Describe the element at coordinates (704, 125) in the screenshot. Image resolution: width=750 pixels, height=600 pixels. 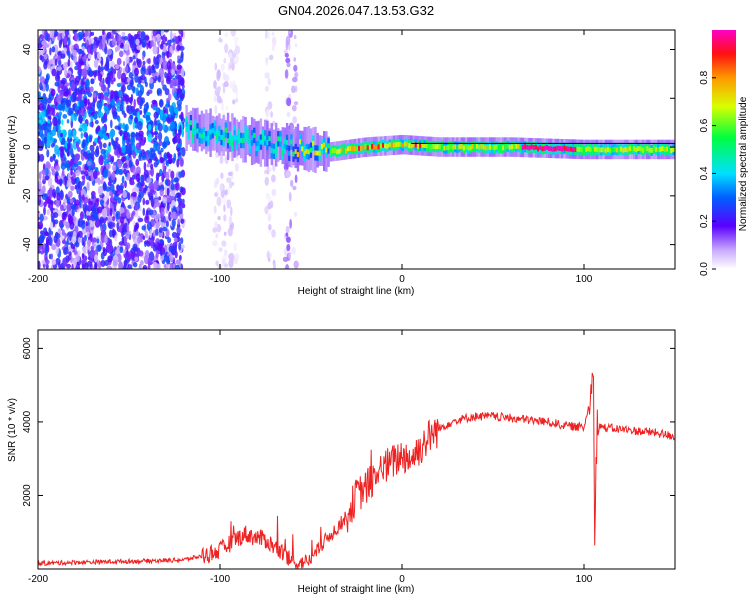
I see `colorbar-tick-label: 0.6` at that location.